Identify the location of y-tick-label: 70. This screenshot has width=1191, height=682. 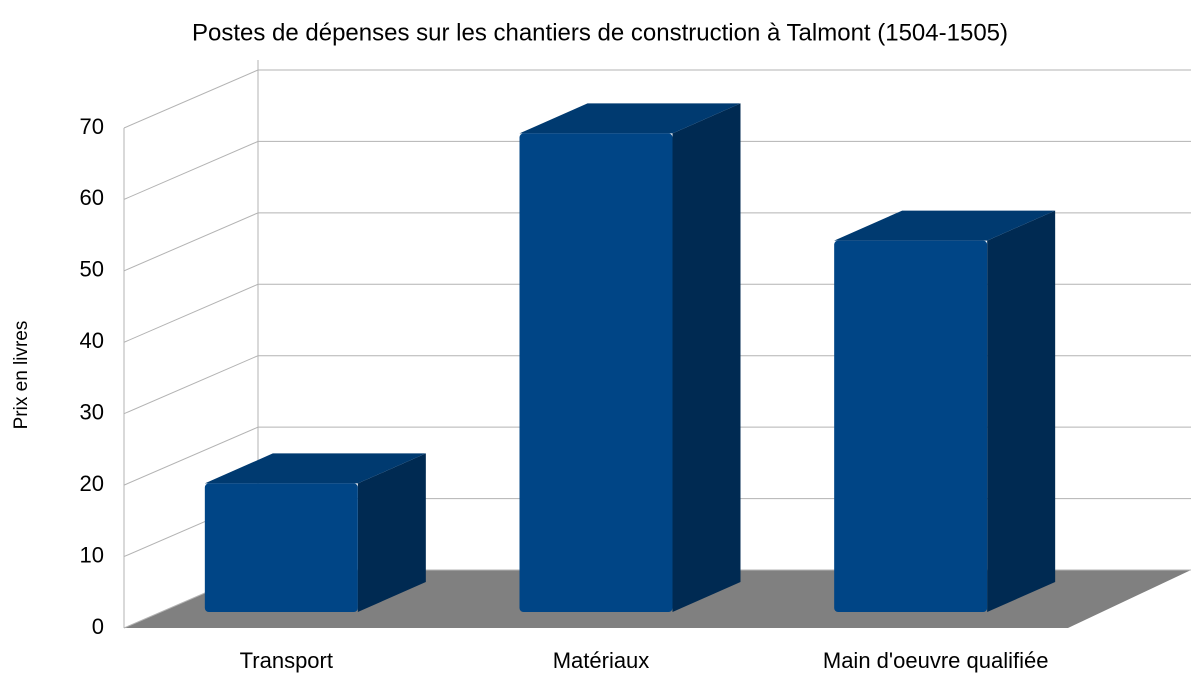
(92, 126).